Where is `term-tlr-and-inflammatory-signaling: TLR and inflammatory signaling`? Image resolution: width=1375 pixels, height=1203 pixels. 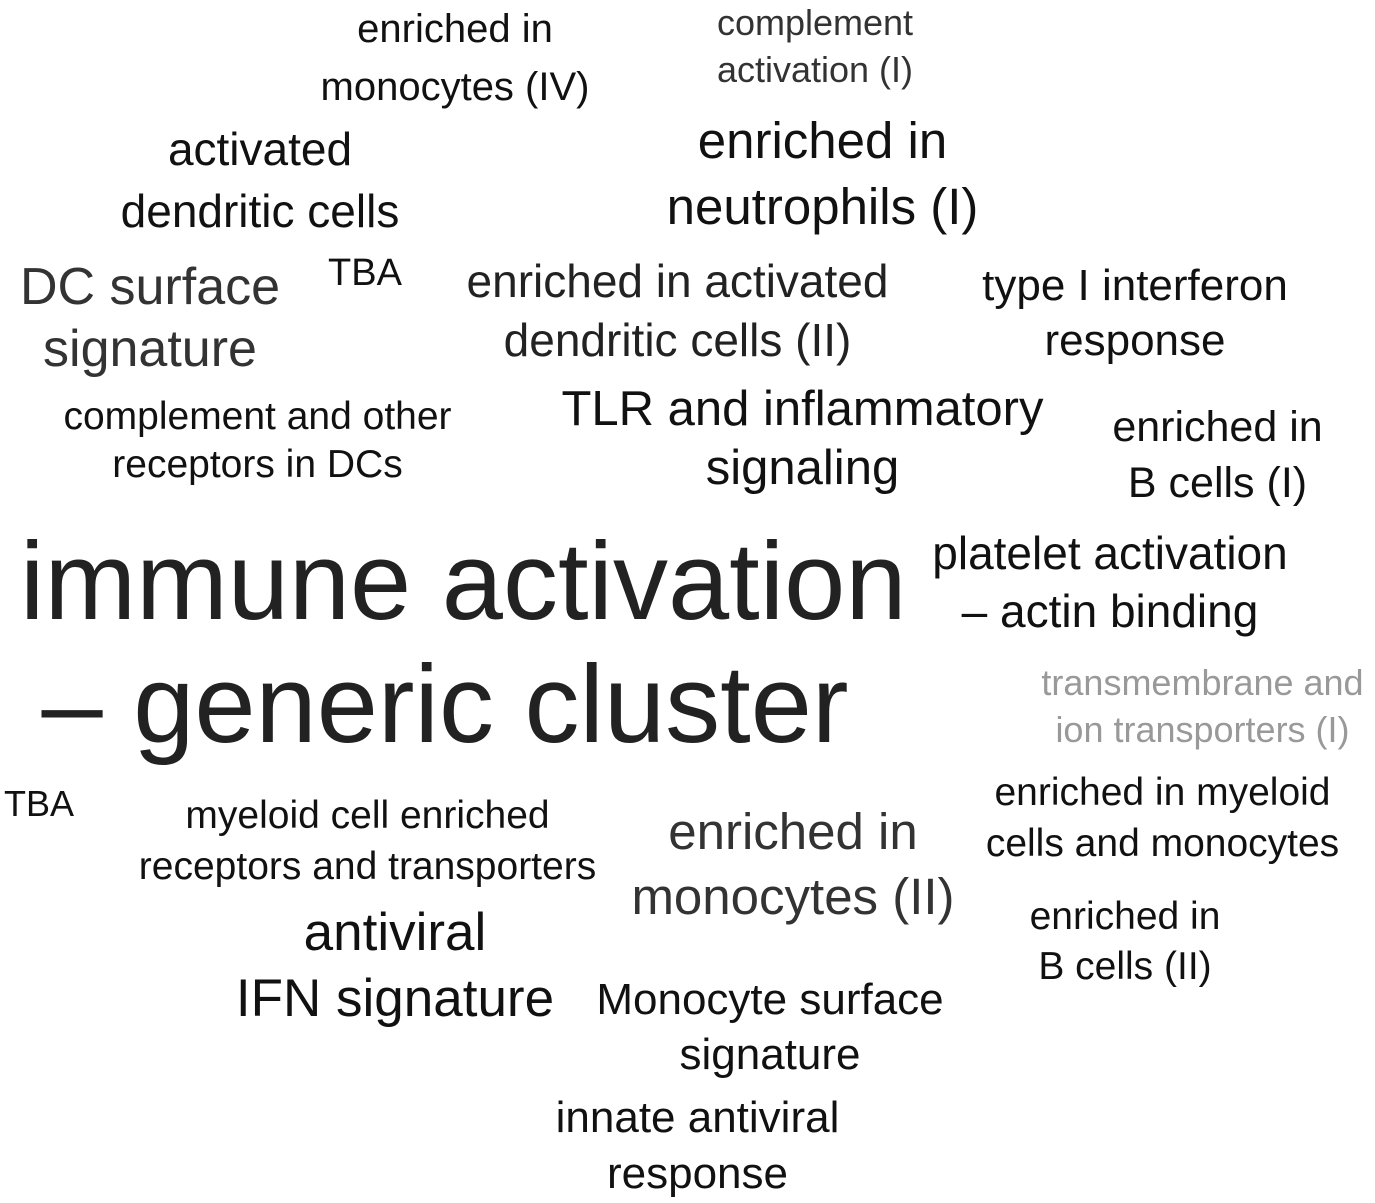 term-tlr-and-inflammatory-signaling: TLR and inflammatory signaling is located at coordinates (802, 439).